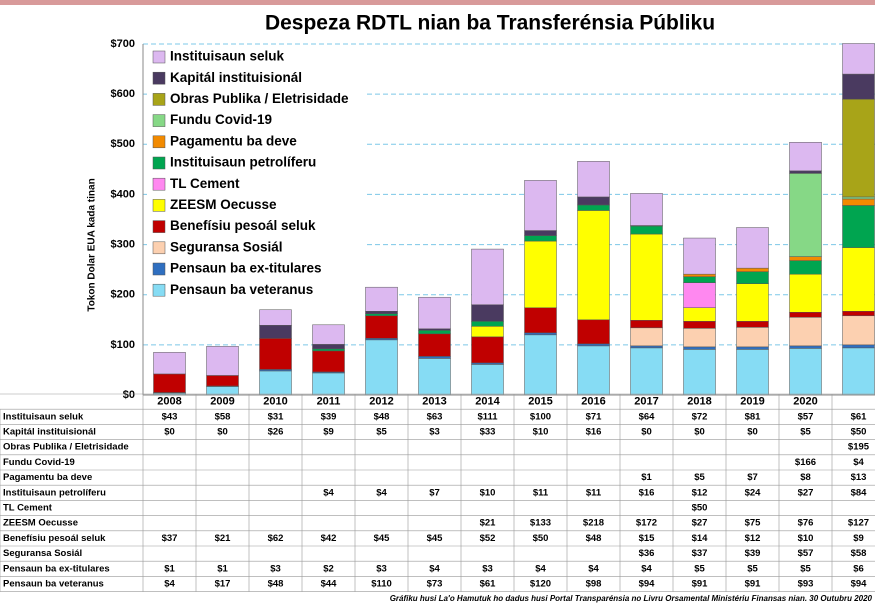 This screenshot has height=606, width=875. What do you see at coordinates (594, 584) in the screenshot?
I see `table-cell: $98` at bounding box center [594, 584].